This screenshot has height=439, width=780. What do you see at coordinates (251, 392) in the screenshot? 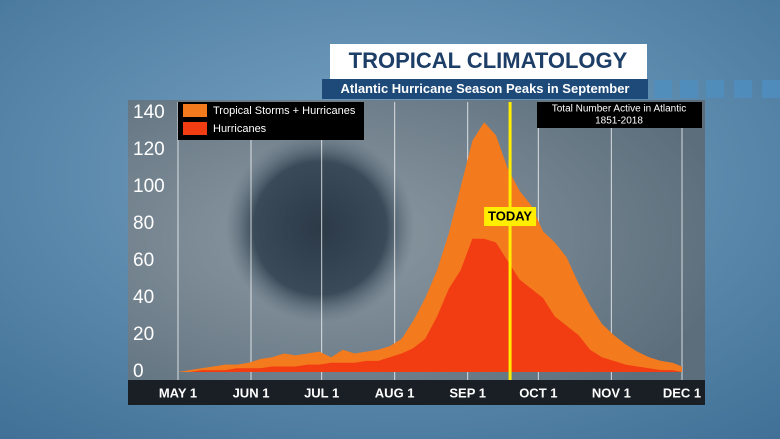
I see `x-tick-label: JUN 1` at bounding box center [251, 392].